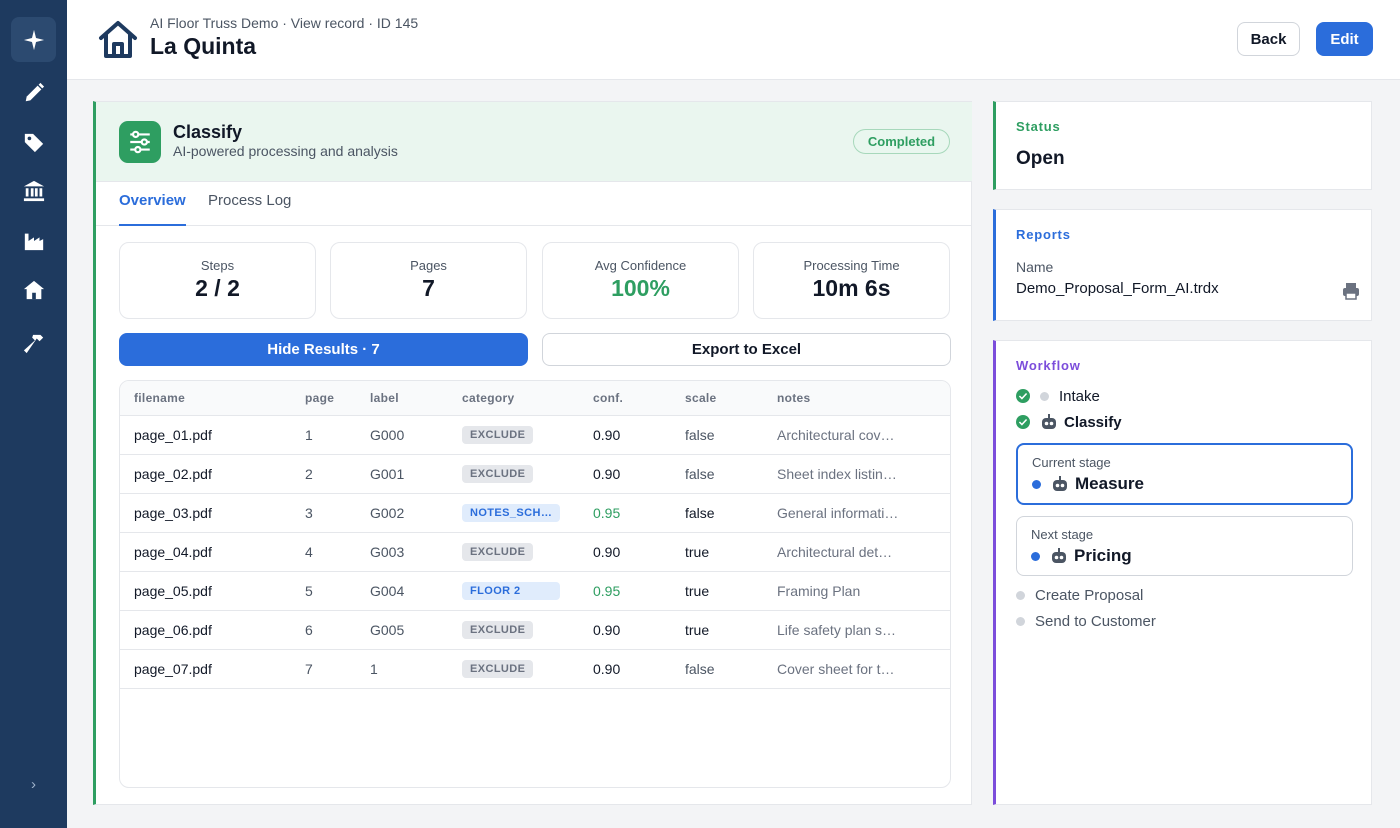  Describe the element at coordinates (309, 513) in the screenshot. I see `cell-page: 3` at that location.